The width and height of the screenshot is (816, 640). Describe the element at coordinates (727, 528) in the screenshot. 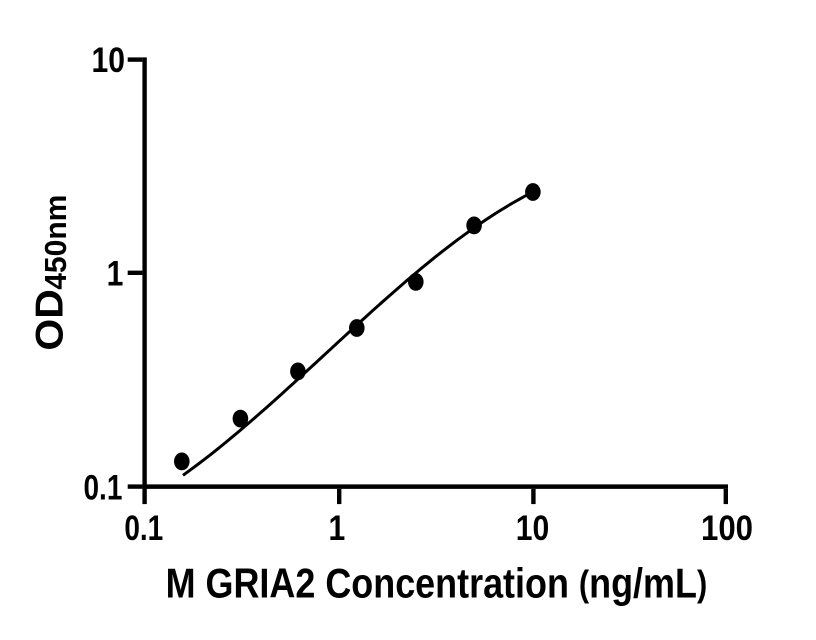

I see `svg-text: 100` at that location.